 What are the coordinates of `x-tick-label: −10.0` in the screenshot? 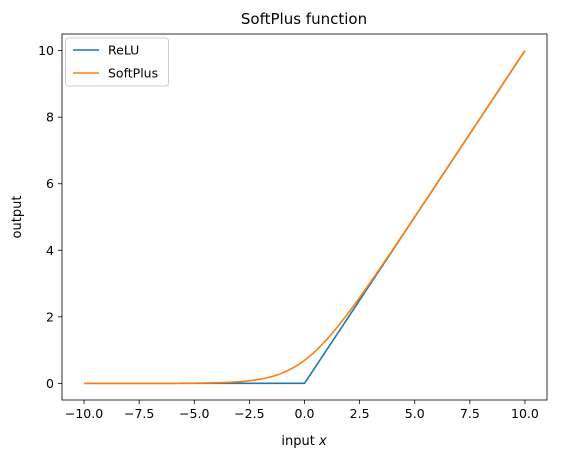 It's located at (84, 413).